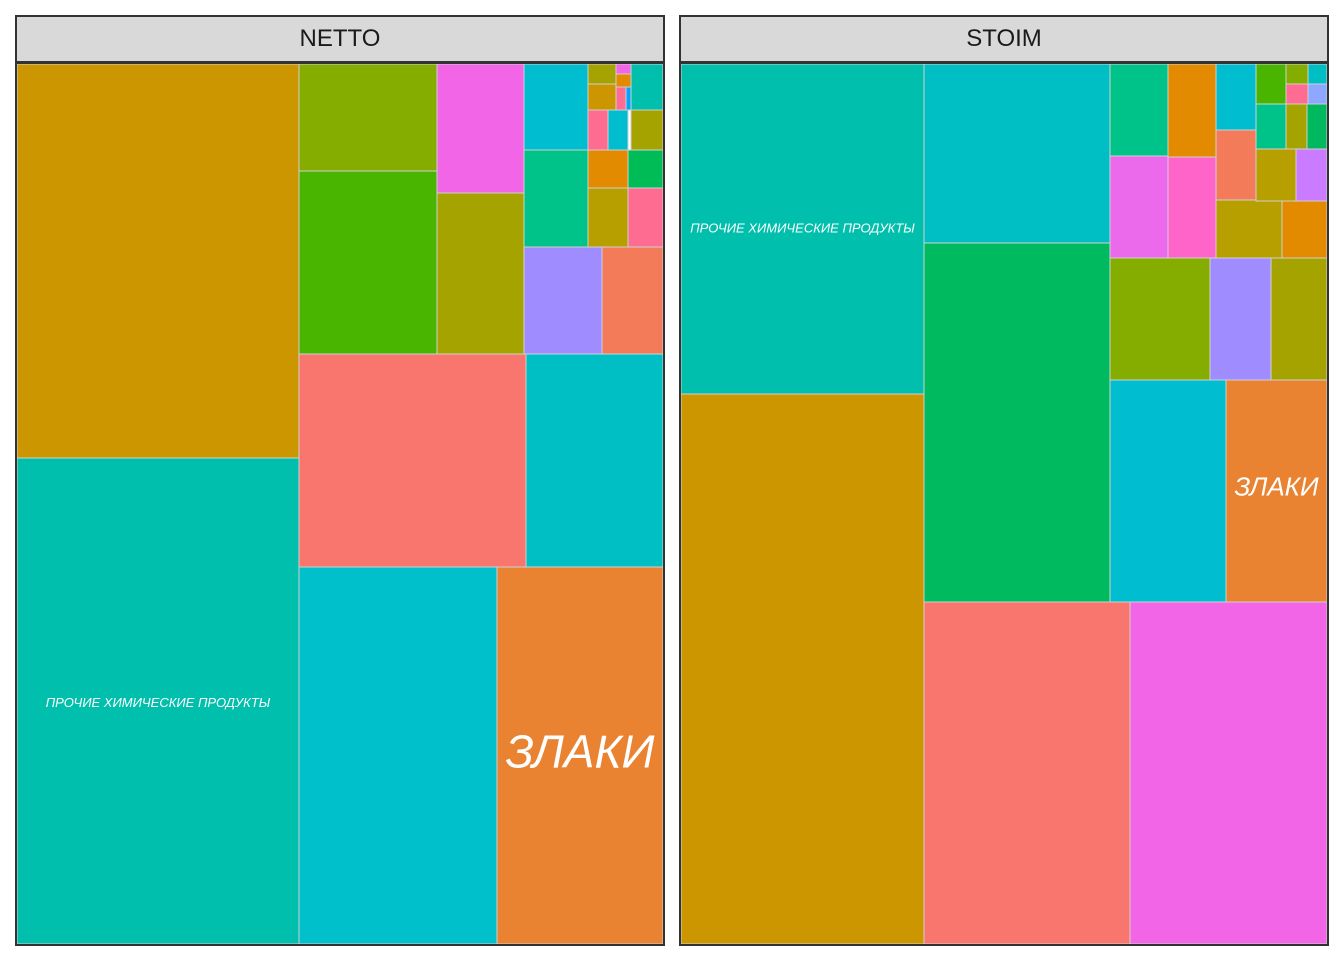 The height and width of the screenshot is (960, 1344). I want to click on facet-title-stoim: STOIM, so click(1004, 38).